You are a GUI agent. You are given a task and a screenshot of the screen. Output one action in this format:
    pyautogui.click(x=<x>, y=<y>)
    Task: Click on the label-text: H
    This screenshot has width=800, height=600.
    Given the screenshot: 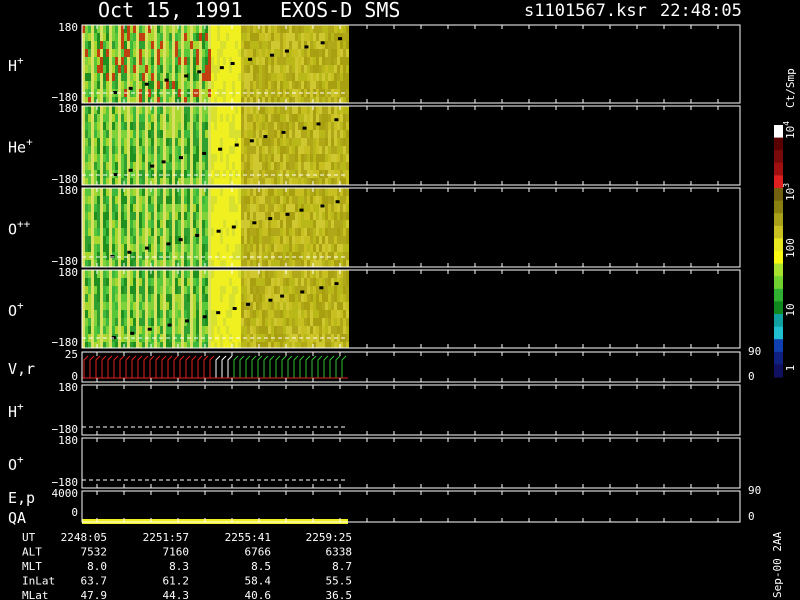 What is the action you would take?
    pyautogui.click(x=12, y=412)
    